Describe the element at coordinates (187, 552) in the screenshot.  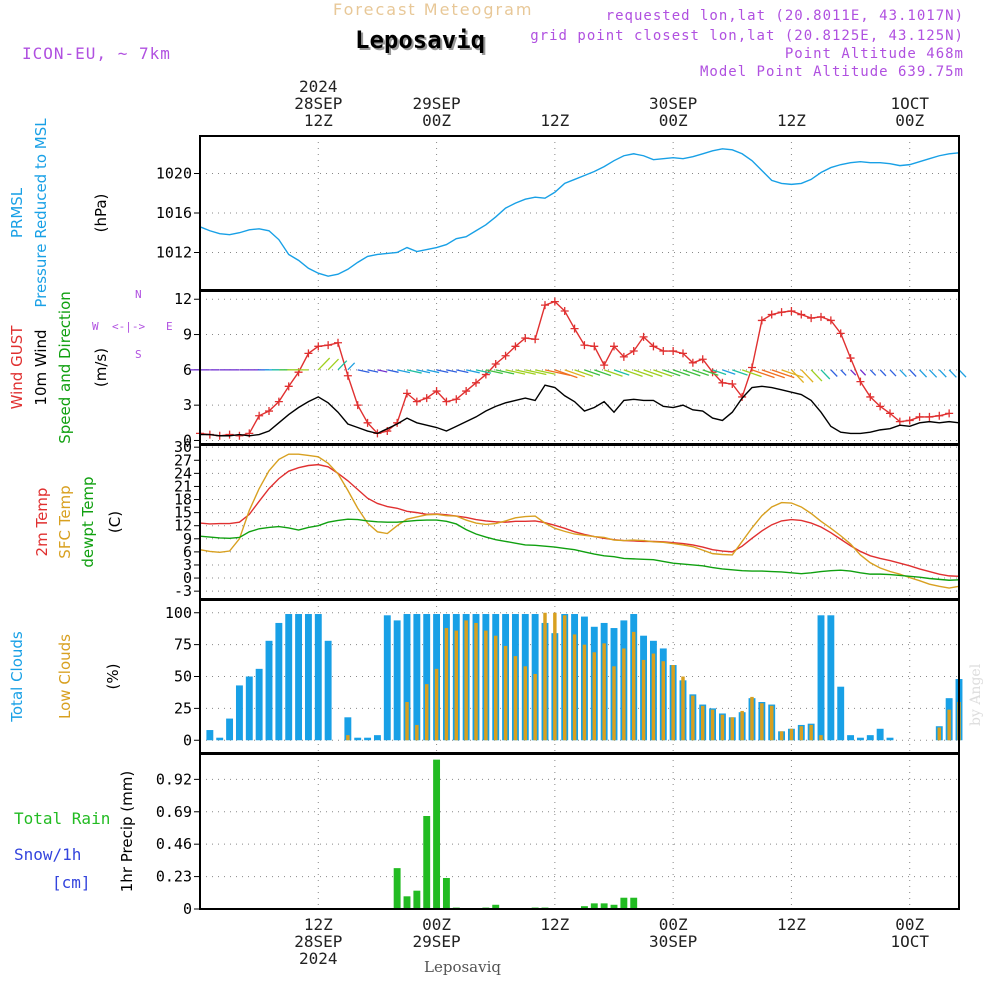
I see `y-tick-label: 6` at that location.